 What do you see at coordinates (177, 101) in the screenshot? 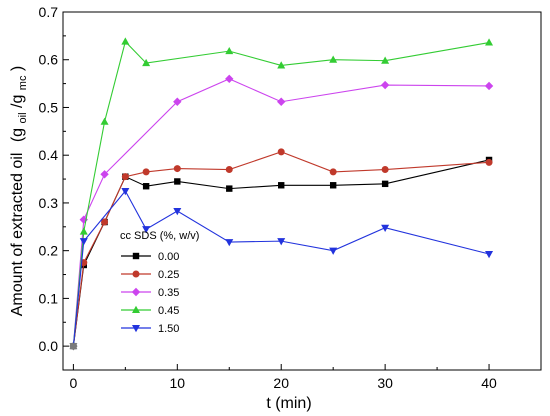
I see `data-point-0.35-10` at bounding box center [177, 101].